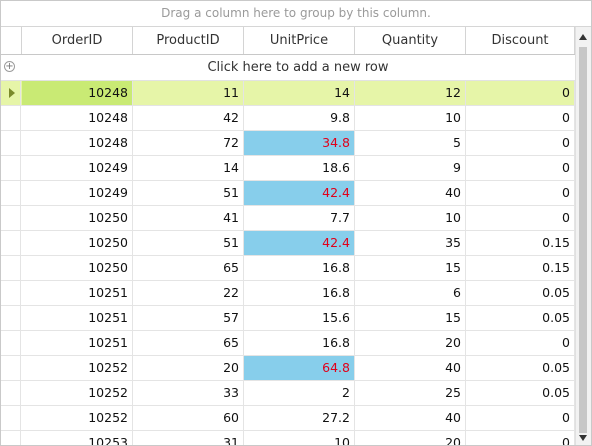 The image size is (592, 446). I want to click on cell-discount: 0.15, so click(520, 268).